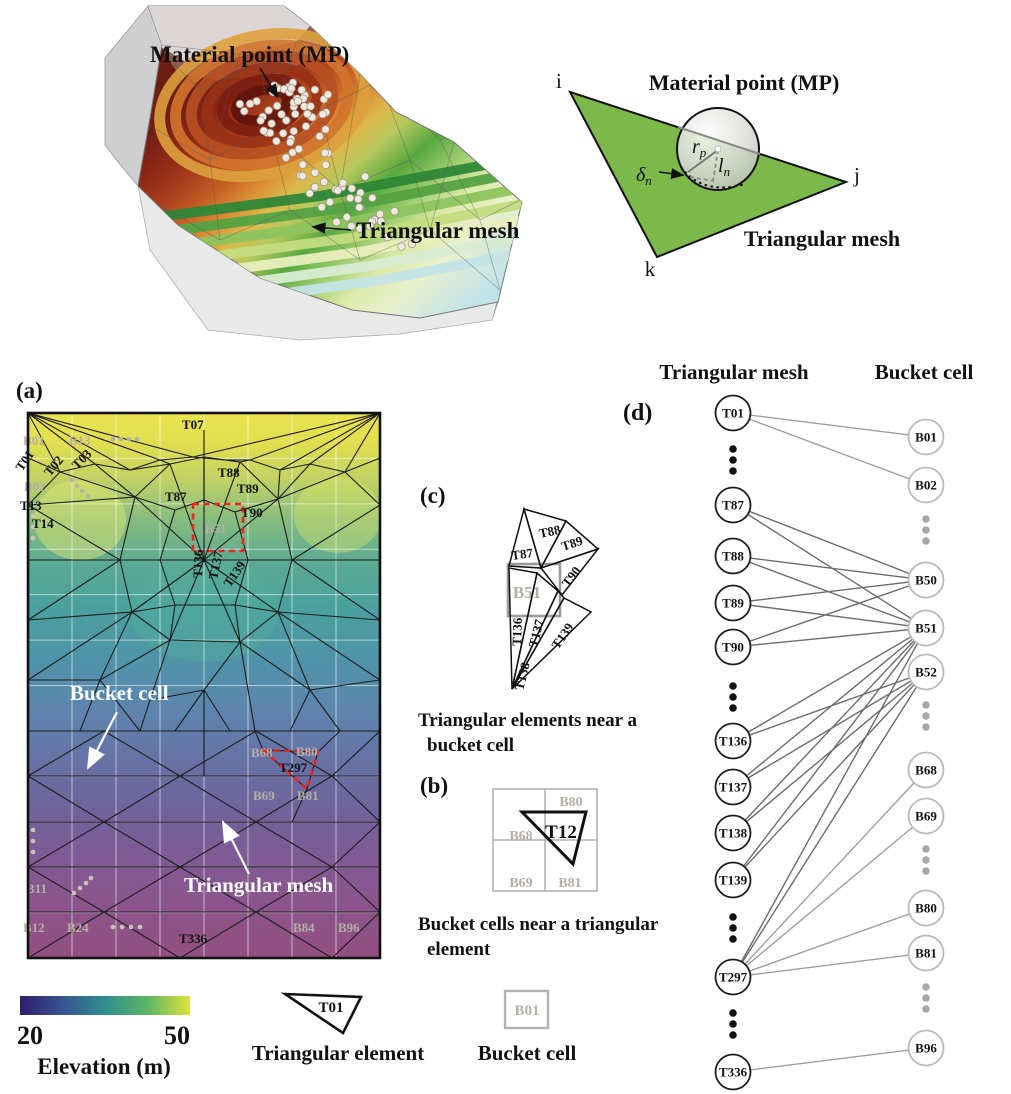 Image resolution: width=1011 pixels, height=1094 pixels. I want to click on map-bucket-label: B12, so click(34, 927).